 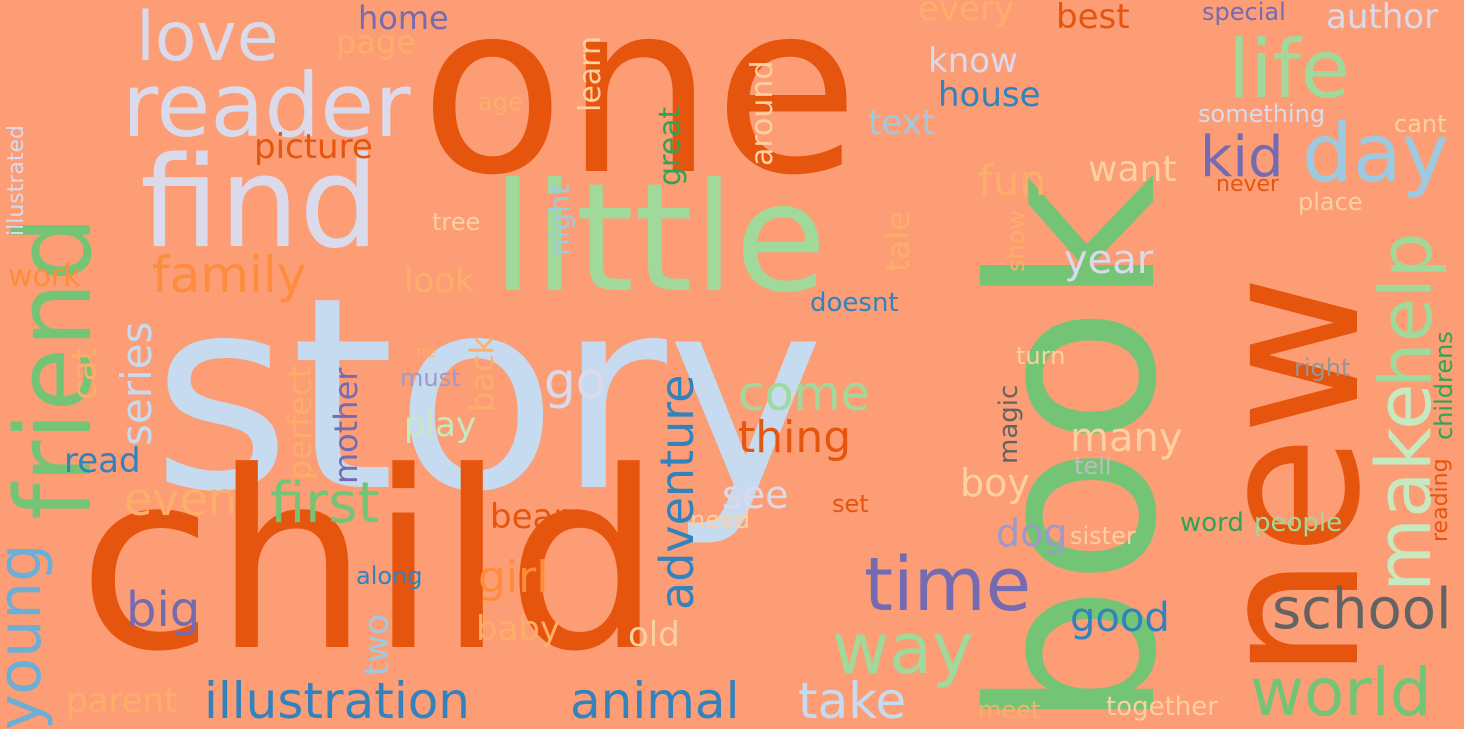 What do you see at coordinates (102, 461) in the screenshot?
I see `word-read: read` at bounding box center [102, 461].